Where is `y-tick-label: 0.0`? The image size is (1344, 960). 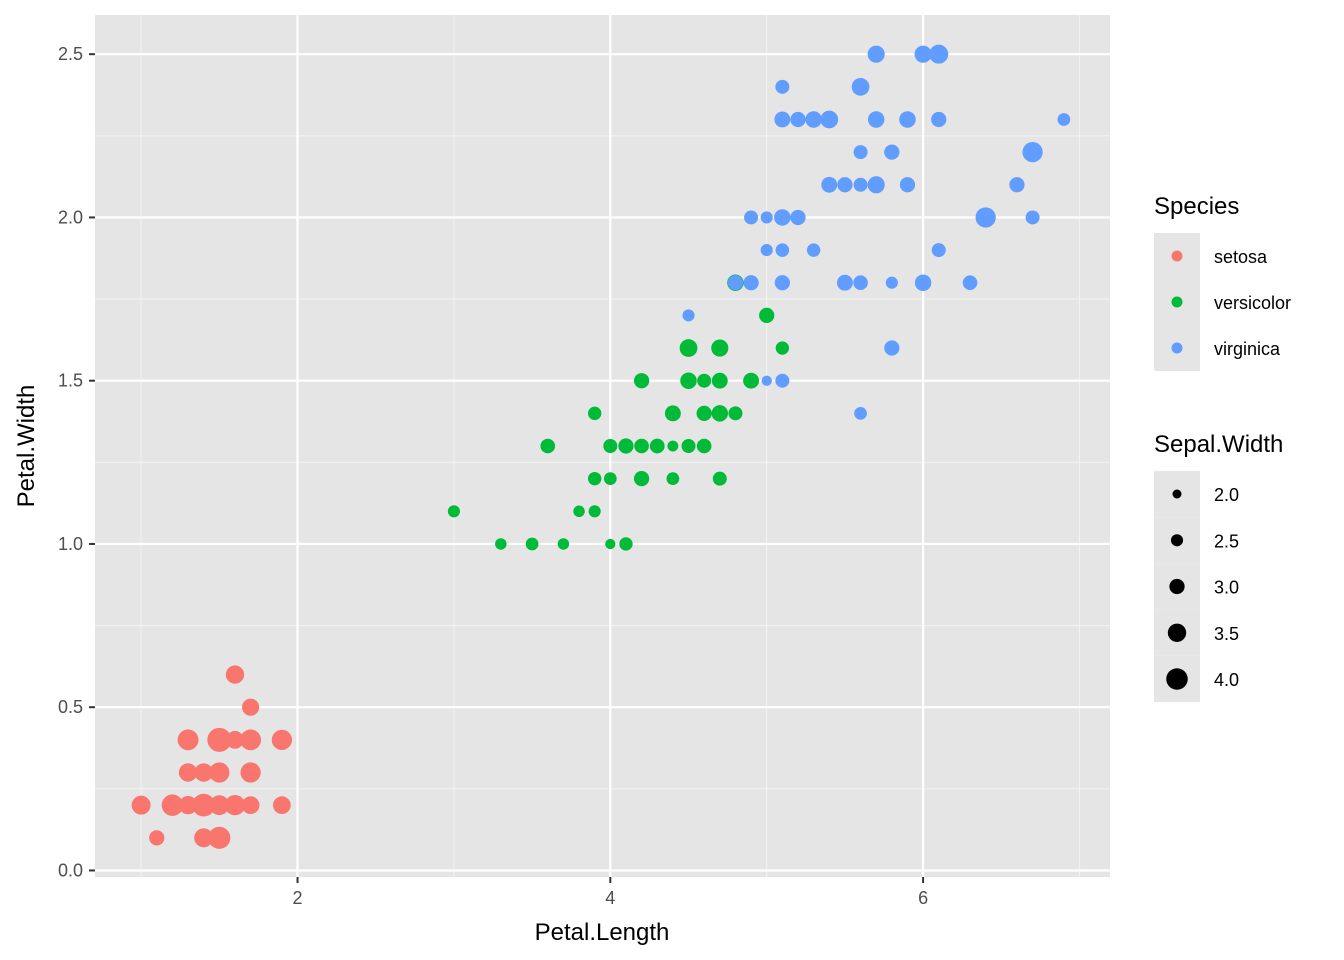 y-tick-label: 0.0 is located at coordinates (70, 870).